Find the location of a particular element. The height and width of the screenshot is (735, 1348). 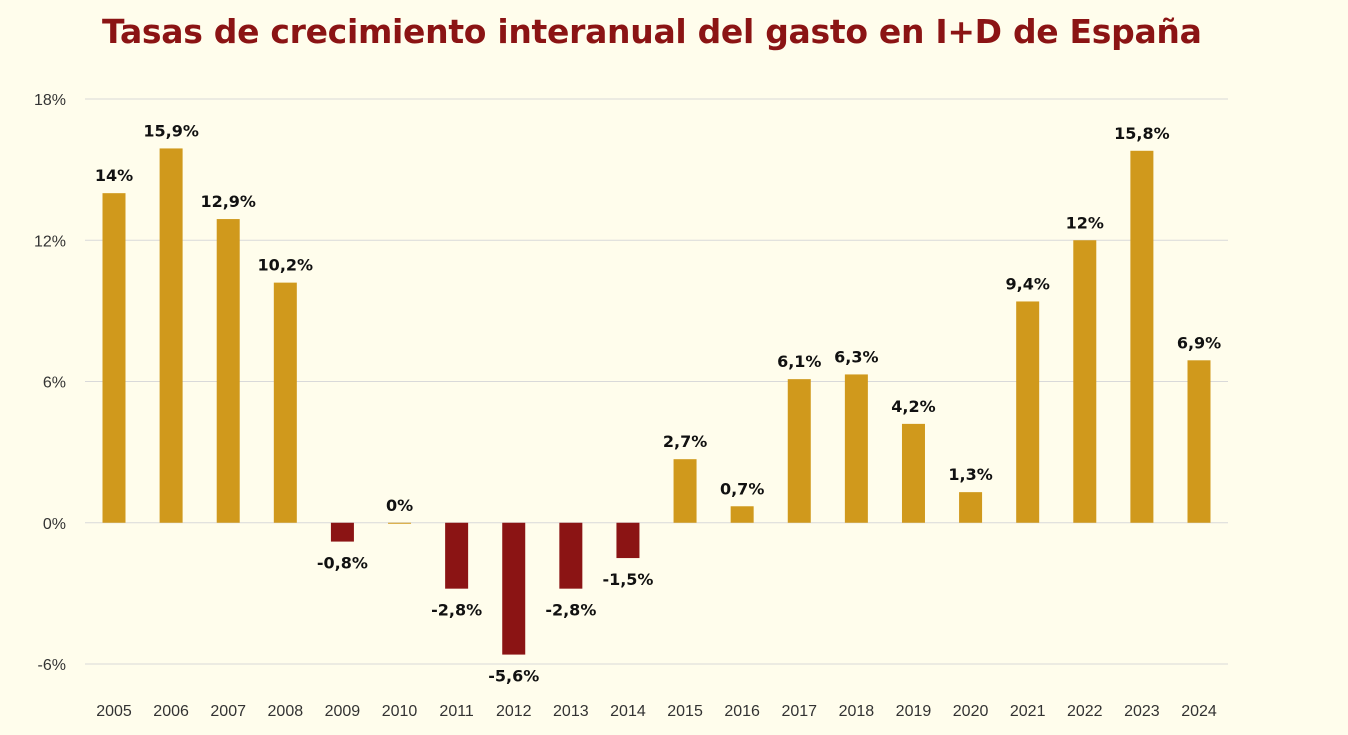

data-label-2015: 2,7% is located at coordinates (685, 441).